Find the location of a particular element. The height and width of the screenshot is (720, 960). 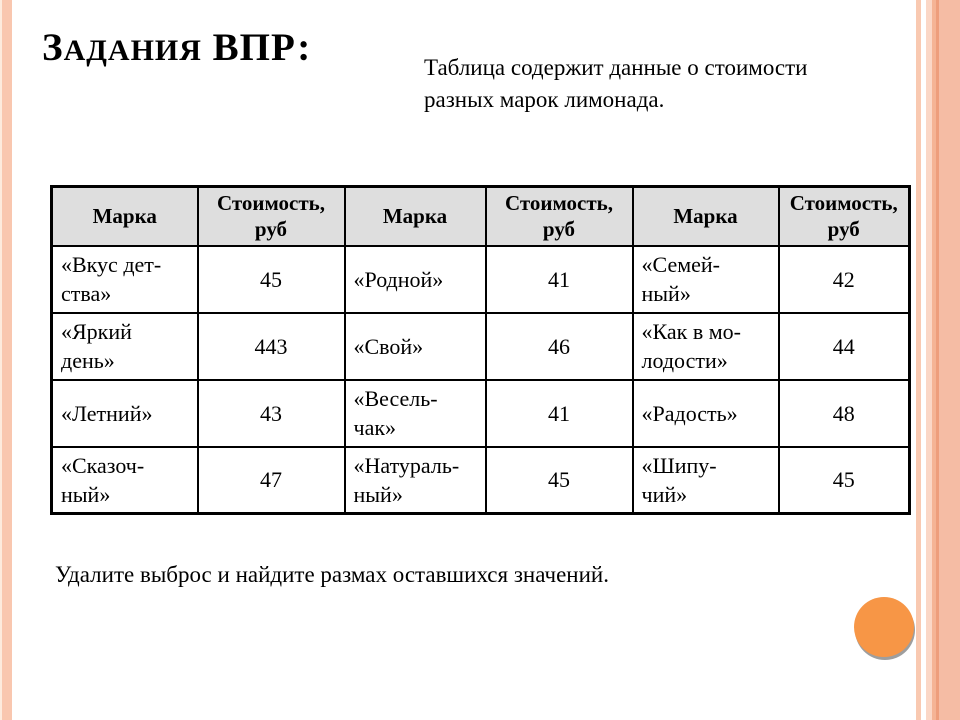

brand-cell: «Вкус дет- ства» is located at coordinates (124, 279).